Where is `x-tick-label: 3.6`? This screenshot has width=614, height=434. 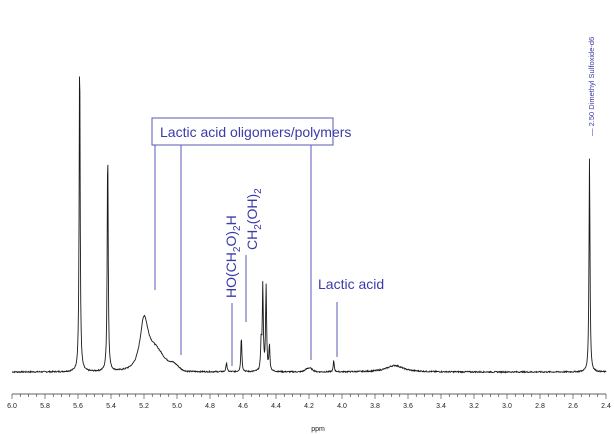 x-tick-label: 3.6 is located at coordinates (408, 406).